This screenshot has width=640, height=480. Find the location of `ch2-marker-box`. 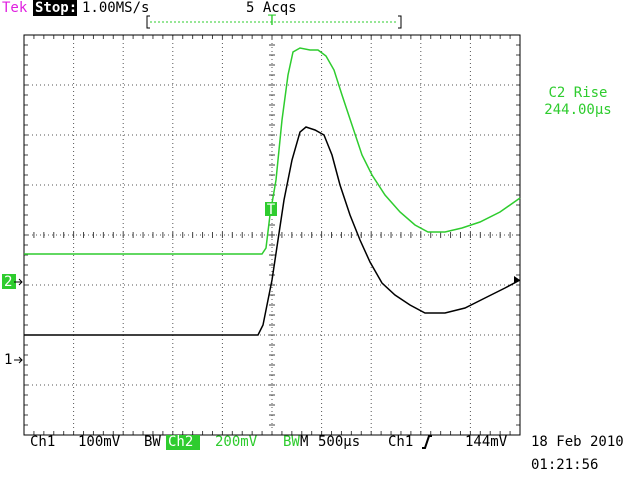

ch2-marker-box is located at coordinates (9, 281).